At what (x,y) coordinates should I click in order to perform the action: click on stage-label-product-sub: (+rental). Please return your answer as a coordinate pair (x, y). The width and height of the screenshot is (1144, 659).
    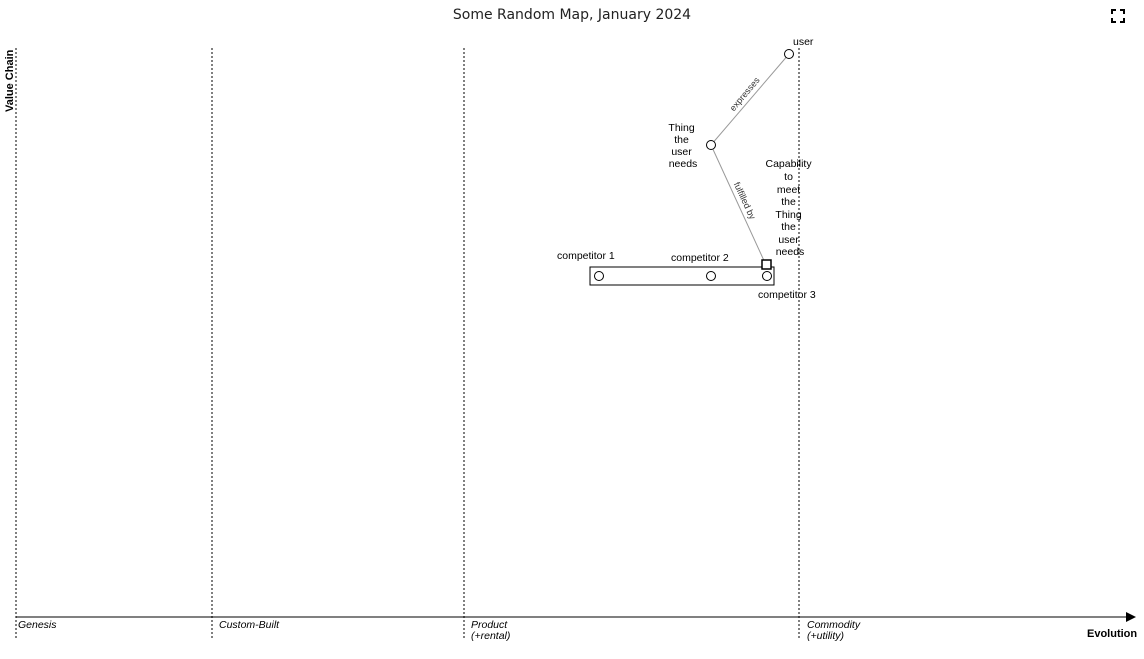
    Looking at the image, I should click on (490, 636).